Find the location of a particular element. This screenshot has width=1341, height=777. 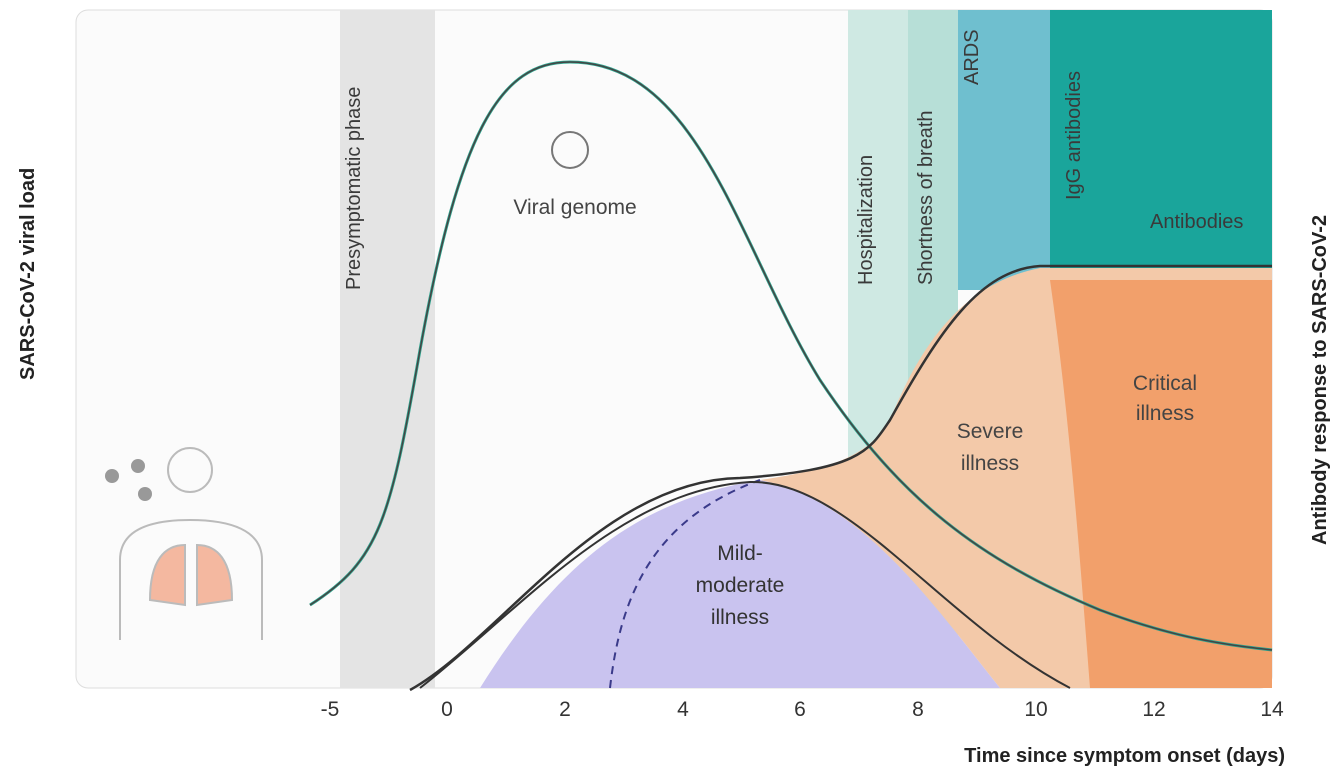

phase-label: Antibodies is located at coordinates (1196, 222).